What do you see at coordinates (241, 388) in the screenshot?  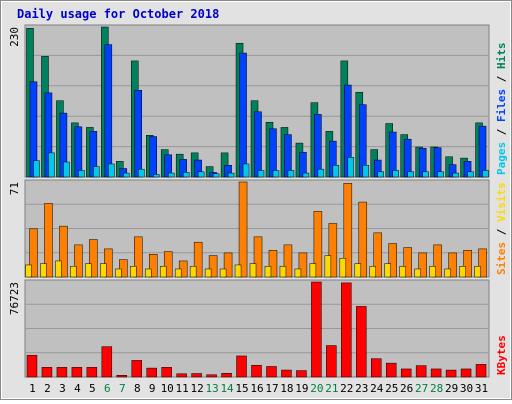 I see `x-tick-label: 15` at bounding box center [241, 388].